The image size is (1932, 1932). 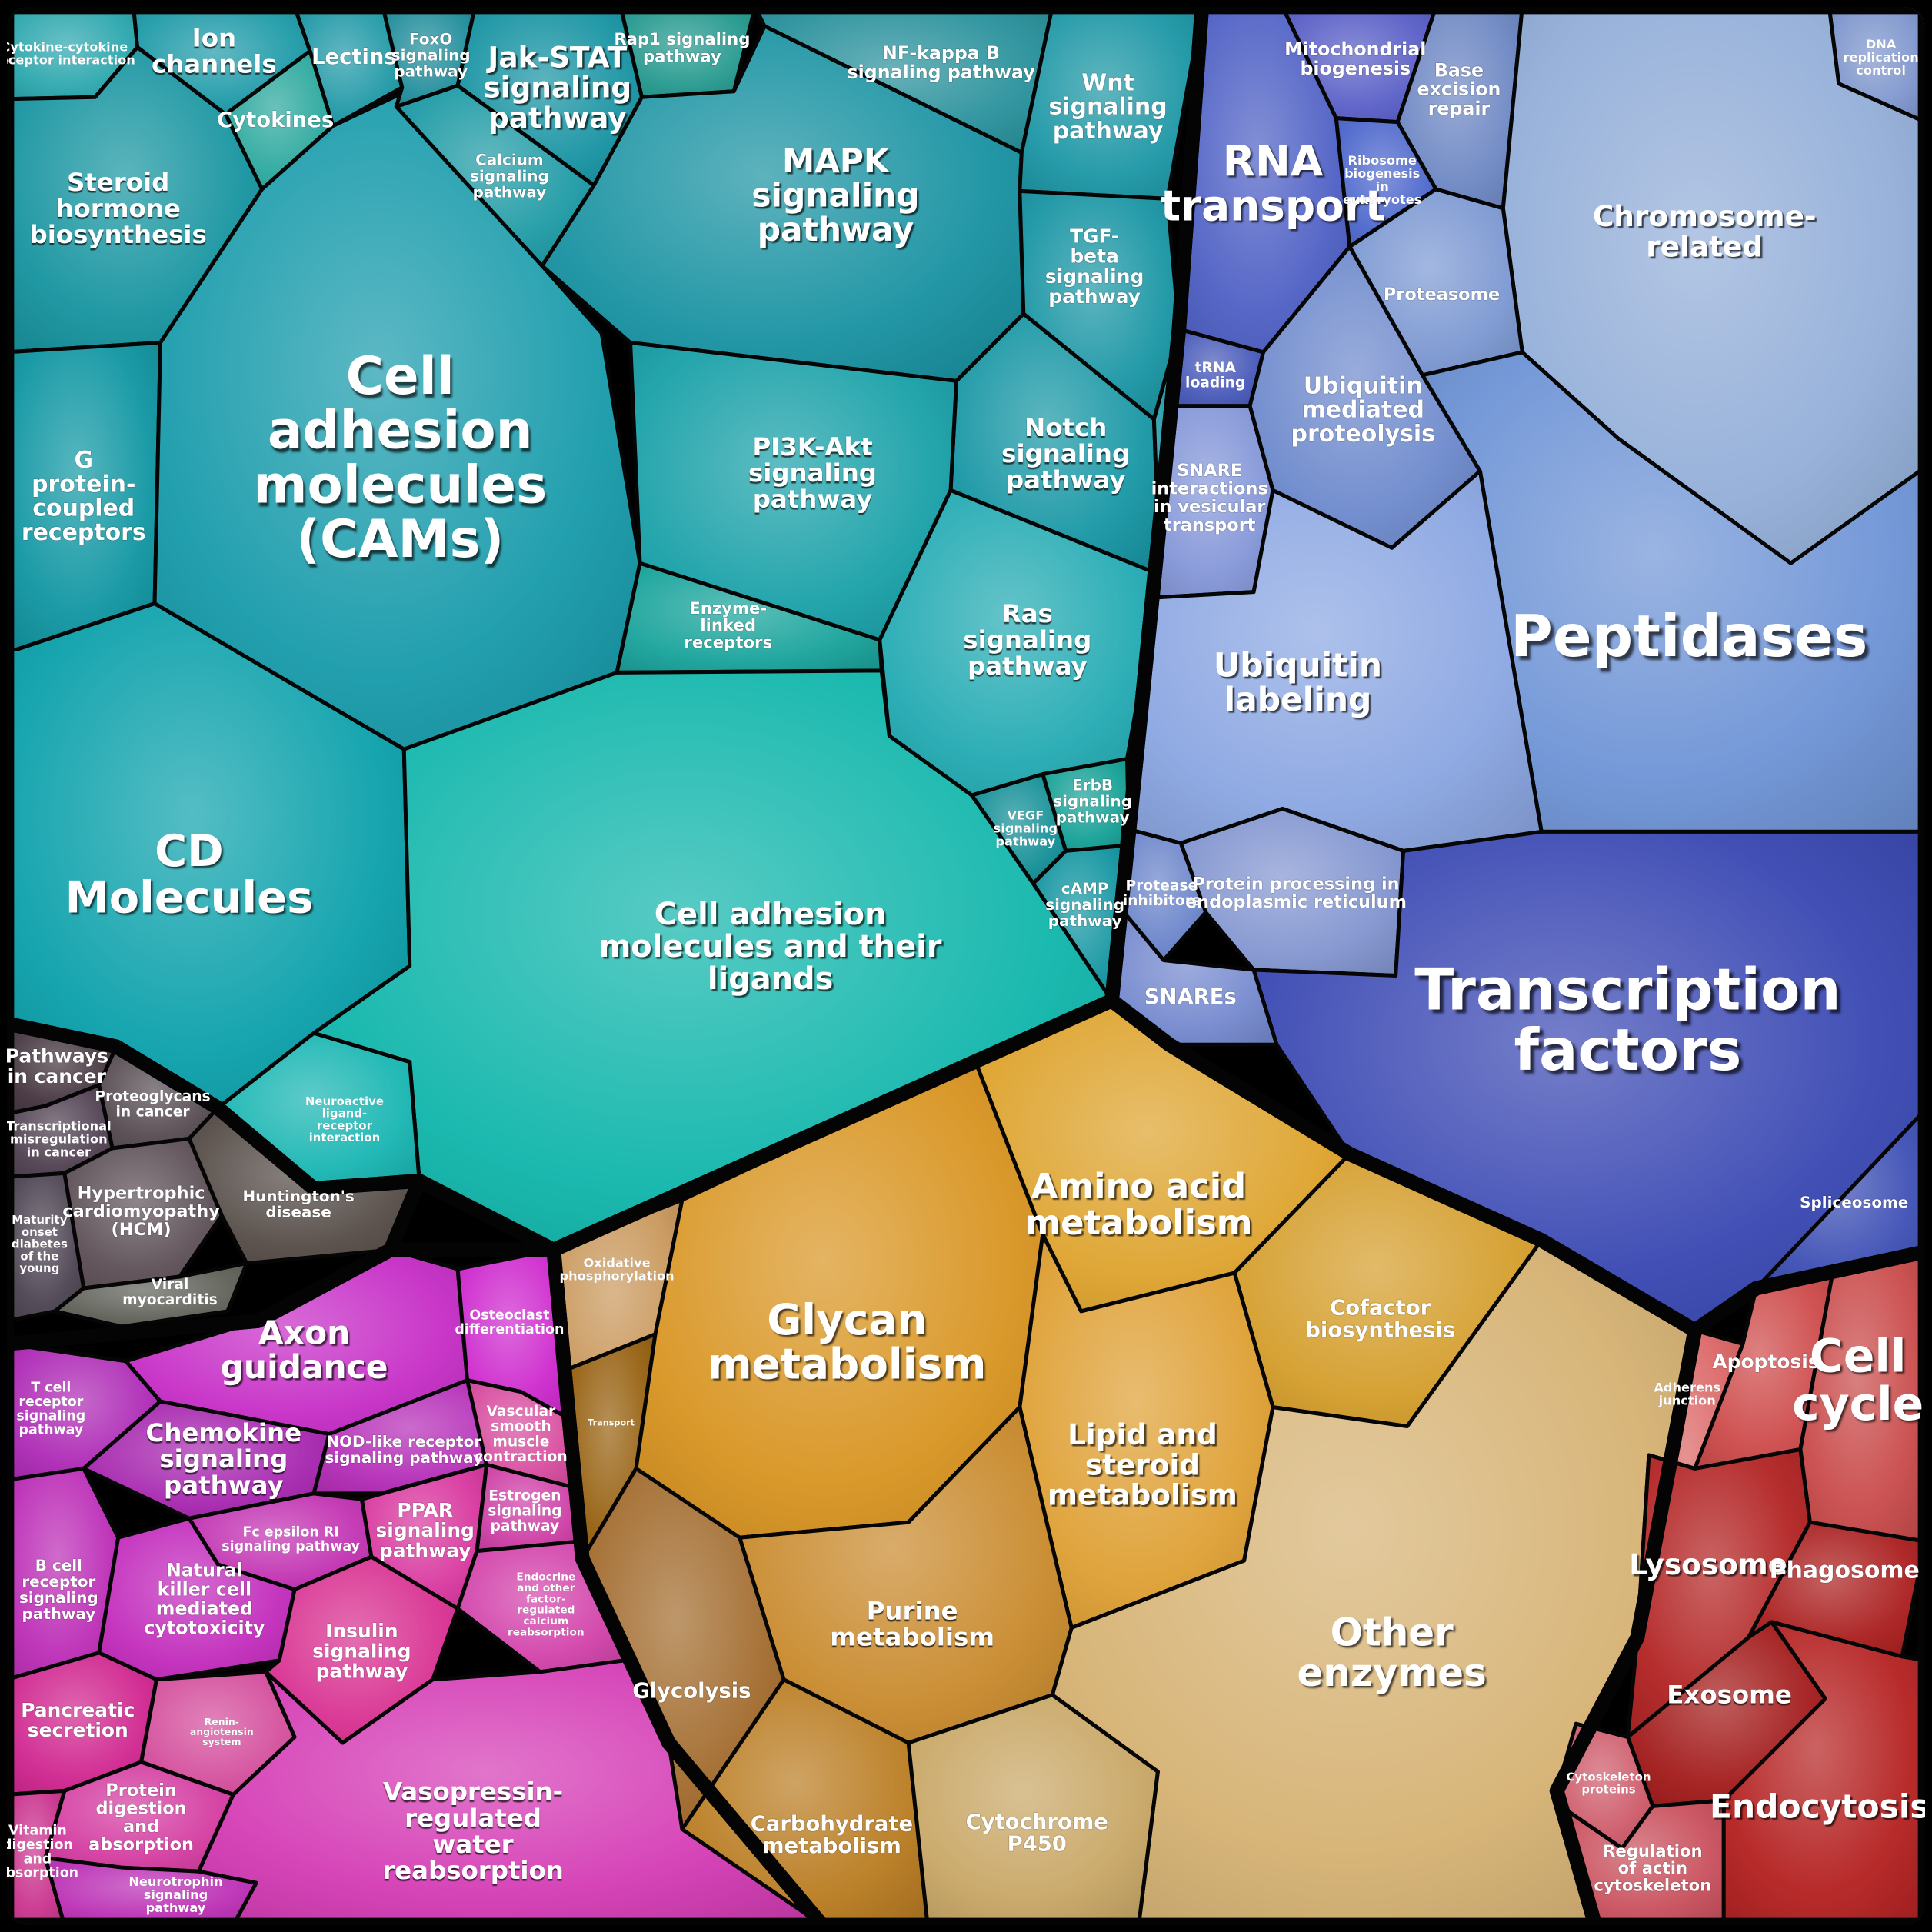 What do you see at coordinates (118, 208) in the screenshot?
I see `steroid-hormone-biosynthesis-label: Steroid hormone biosynthesis` at bounding box center [118, 208].